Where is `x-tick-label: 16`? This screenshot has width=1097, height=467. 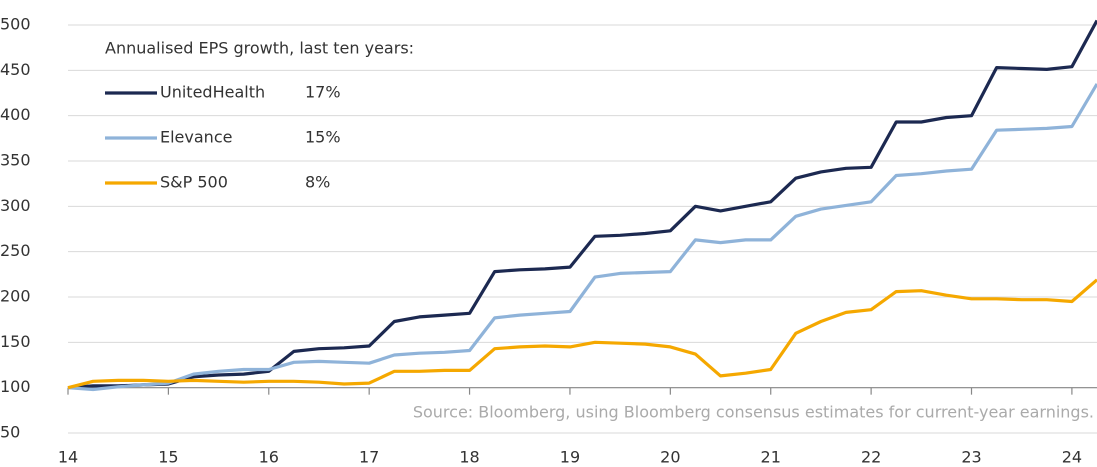
x-tick-label: 16 is located at coordinates (269, 457).